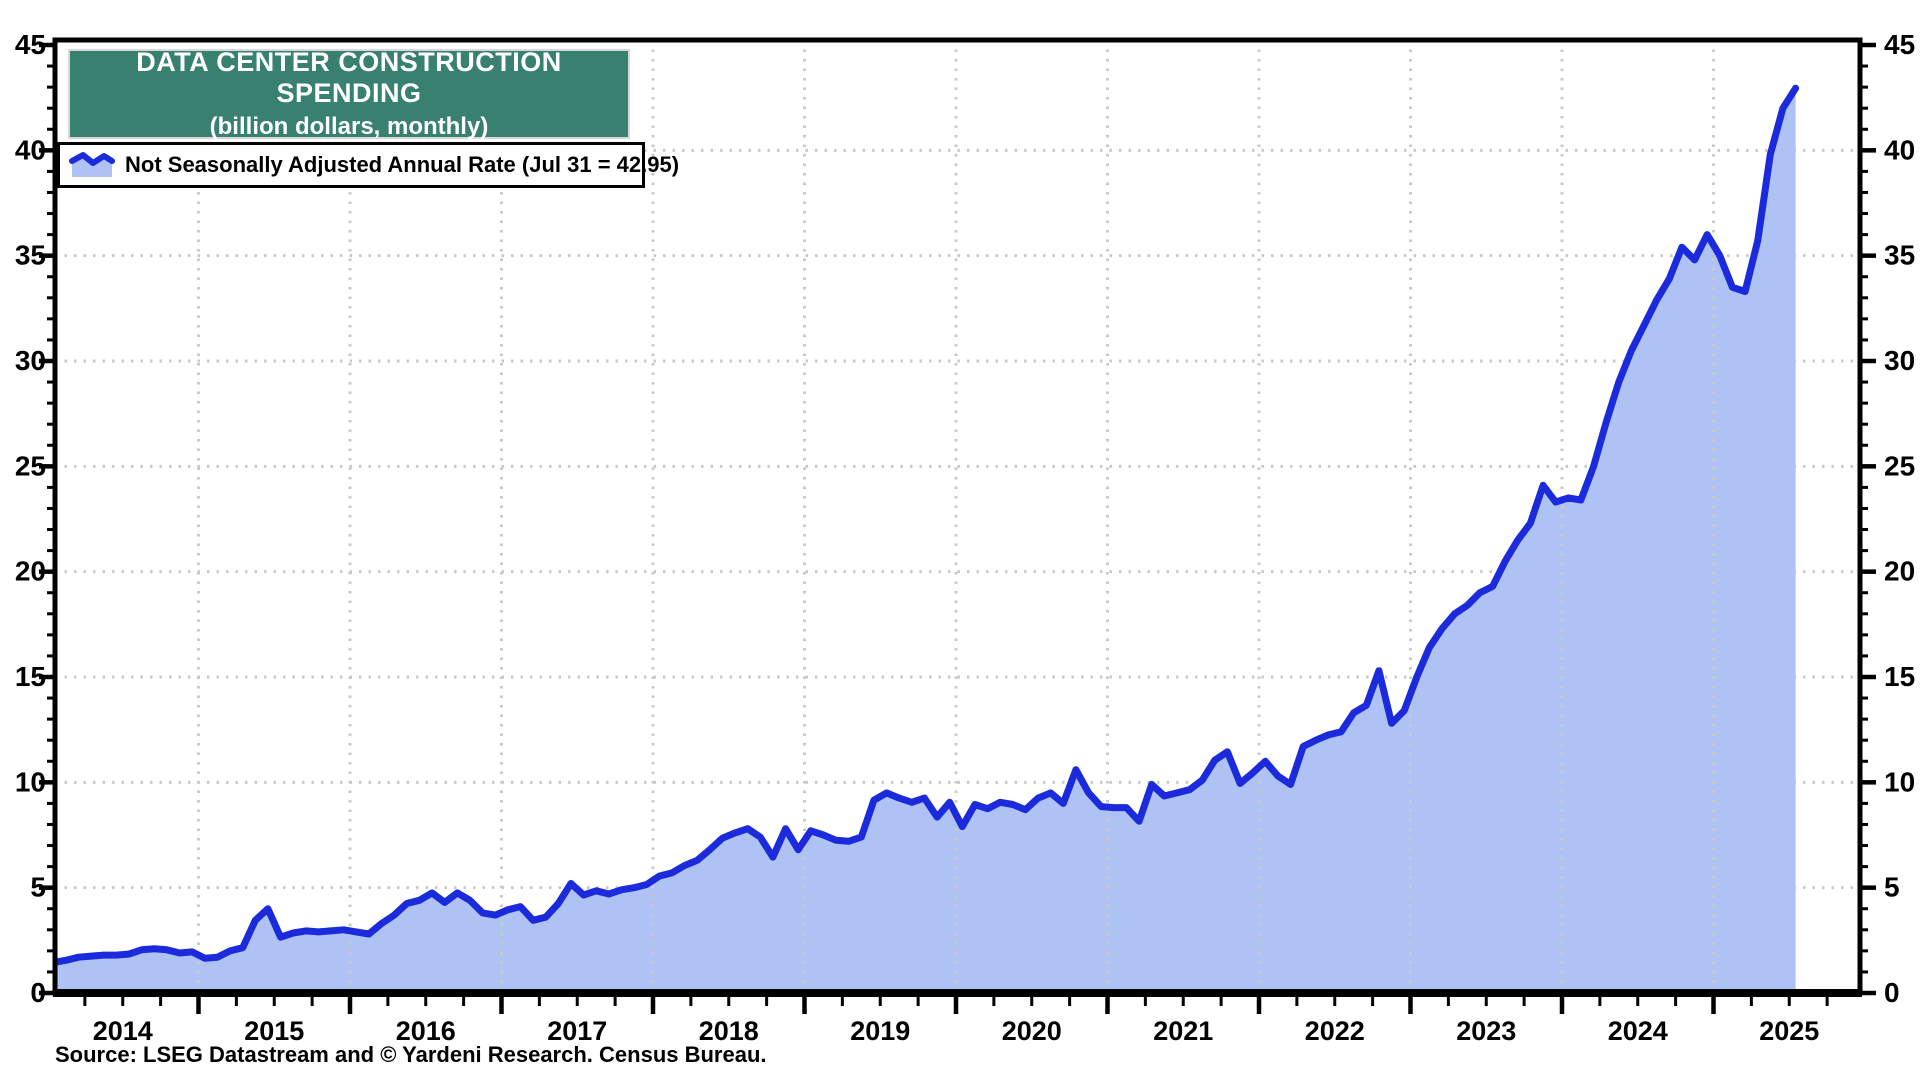 The image size is (1920, 1080). Describe the element at coordinates (426, 1031) in the screenshot. I see `x-year-label: 2016` at that location.